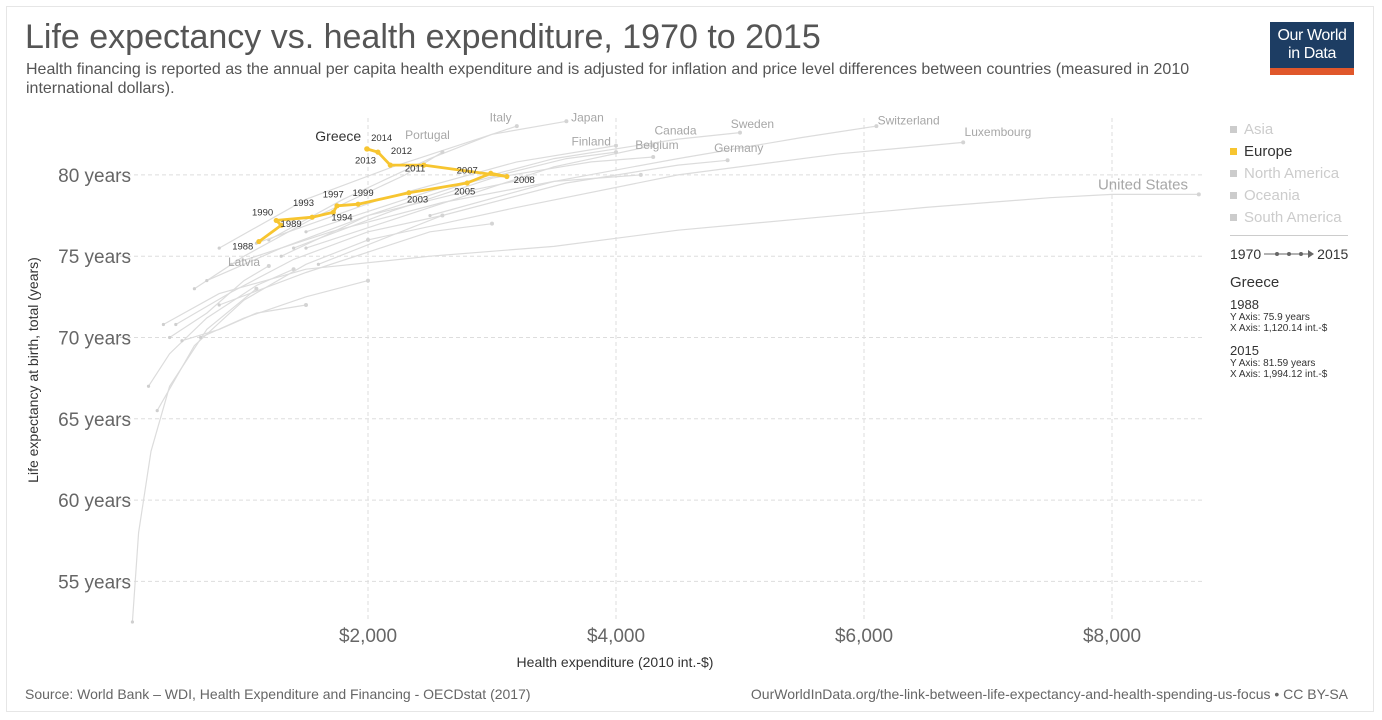 The height and width of the screenshot is (720, 1382). Describe the element at coordinates (94, 420) in the screenshot. I see `y-tick-label: 65 years` at that location.